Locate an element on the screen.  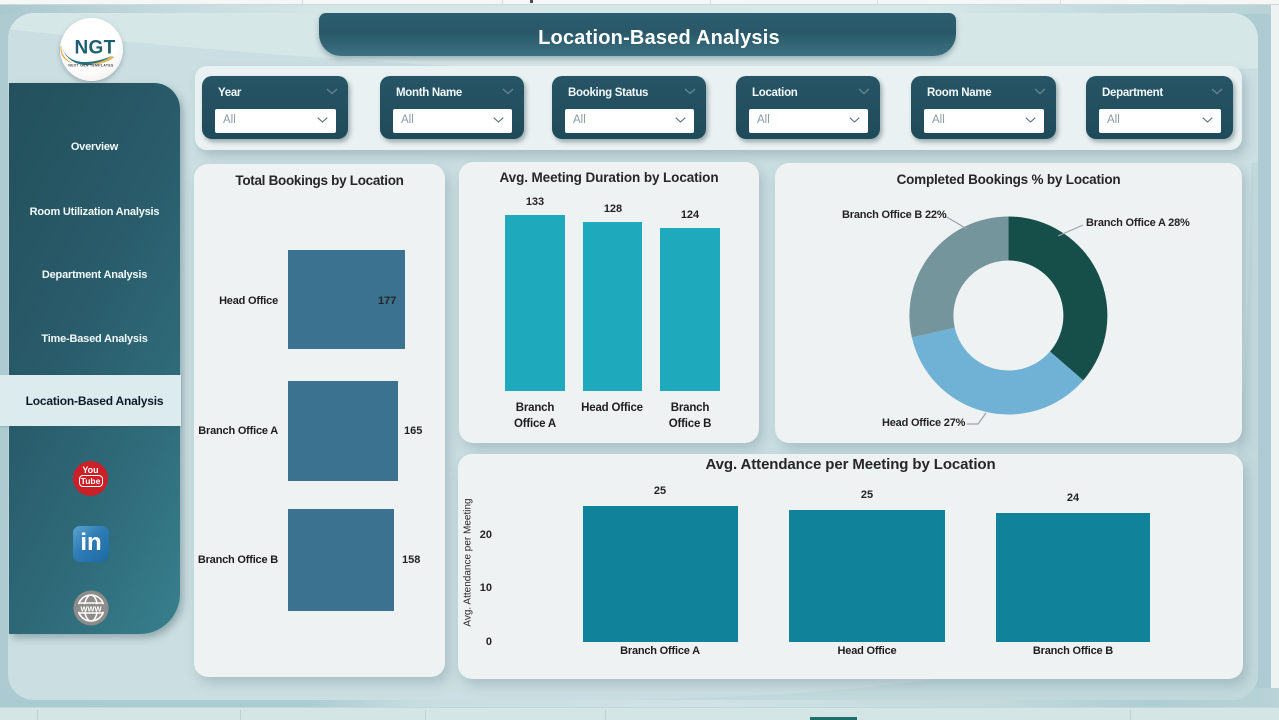
svg-text: NGT is located at coordinates (94, 48).